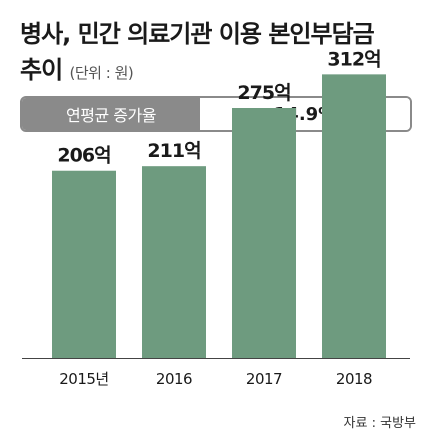 This screenshot has height=439, width=430. Describe the element at coordinates (263, 93) in the screenshot. I see `value-label-2: 275억` at that location.